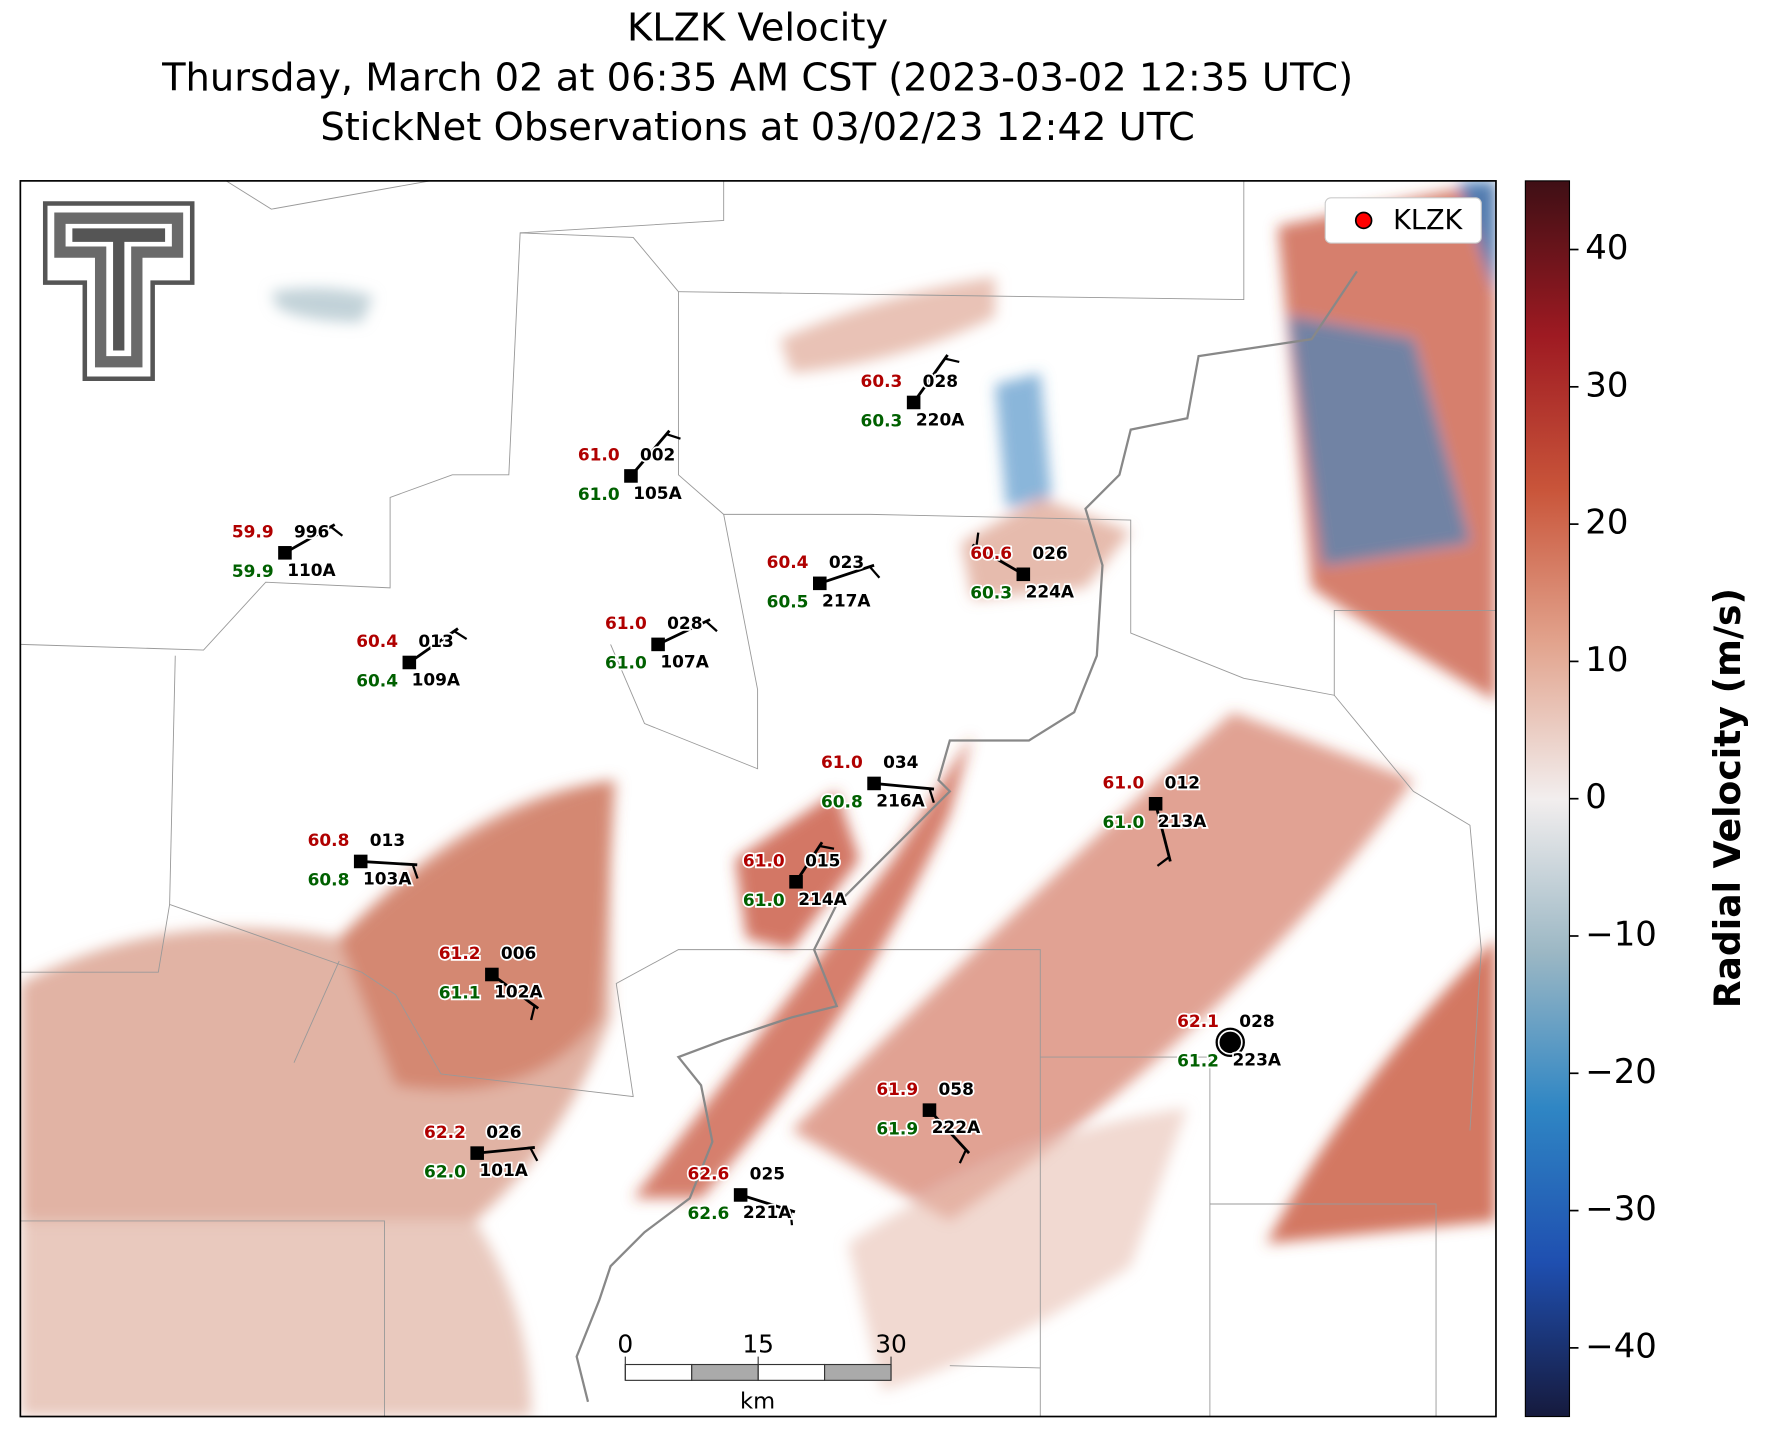  I want to click on colorbar-tick-label: −40, so click(1621, 1345).